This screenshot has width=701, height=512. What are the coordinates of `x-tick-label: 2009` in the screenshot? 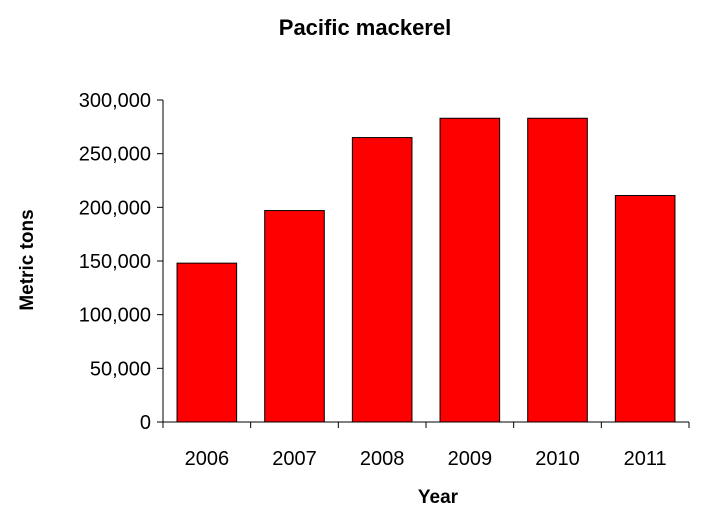 It's located at (470, 459).